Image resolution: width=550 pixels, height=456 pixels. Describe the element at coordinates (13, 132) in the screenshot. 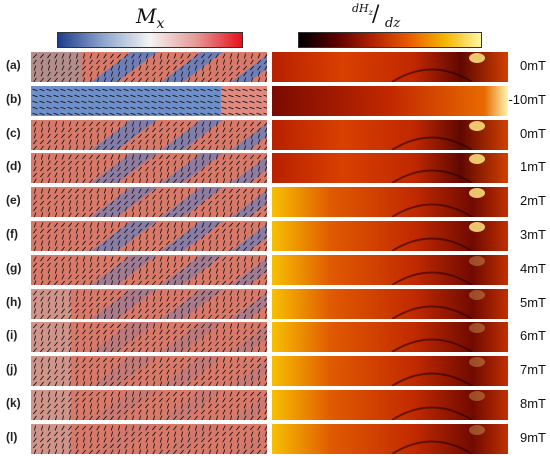

I see `row-label: (c)` at that location.